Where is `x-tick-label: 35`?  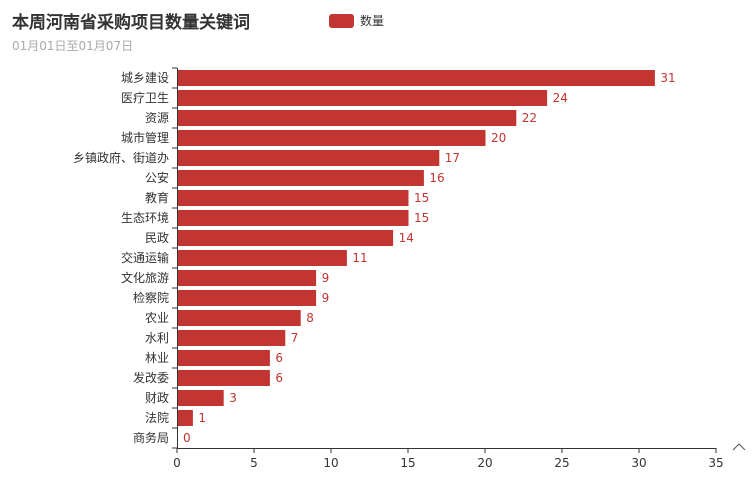 x-tick-label: 35 is located at coordinates (715, 463).